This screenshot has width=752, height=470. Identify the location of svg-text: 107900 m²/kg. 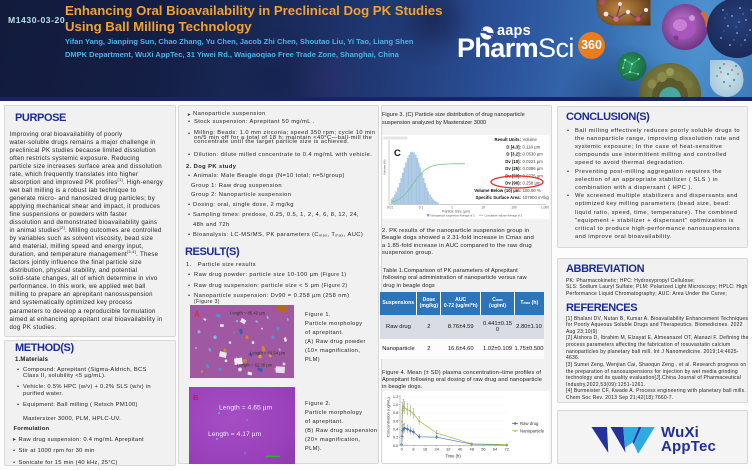
(536, 197).